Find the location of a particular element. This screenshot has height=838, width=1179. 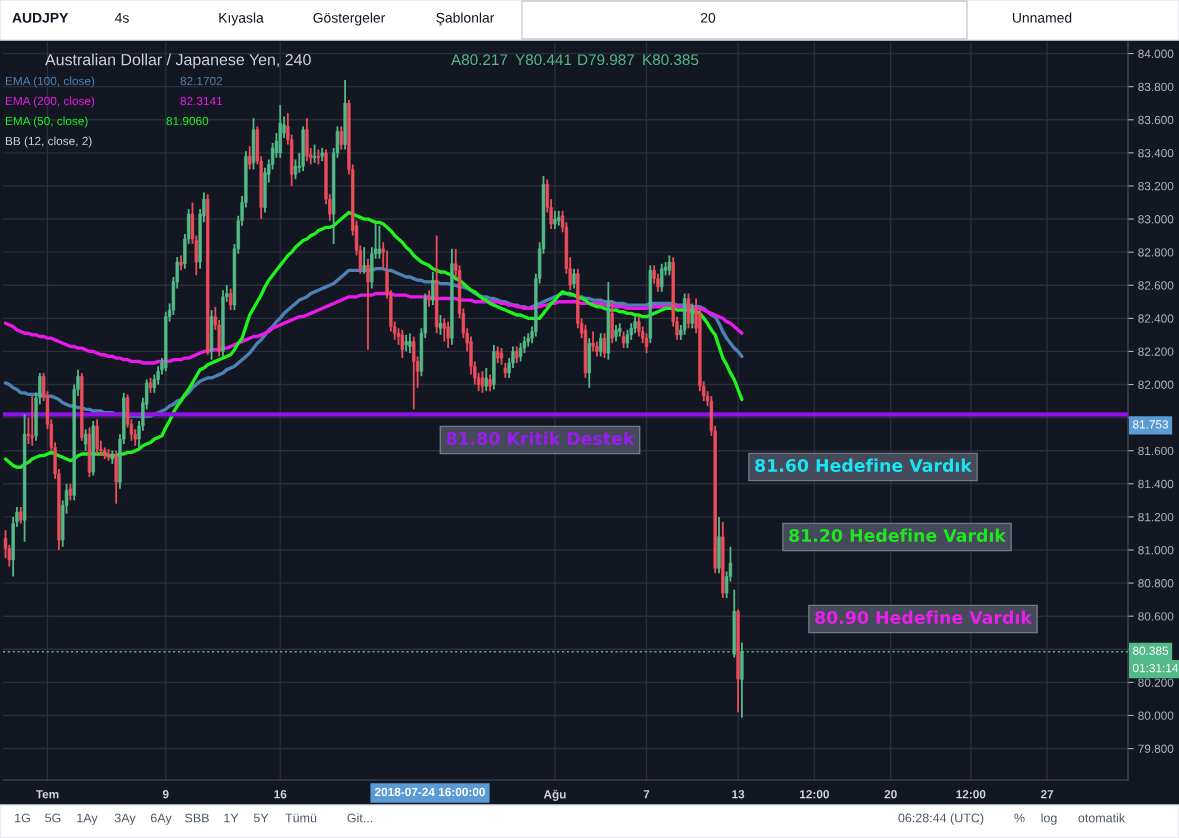

y-tick-label: 83.600 is located at coordinates (1156, 120).